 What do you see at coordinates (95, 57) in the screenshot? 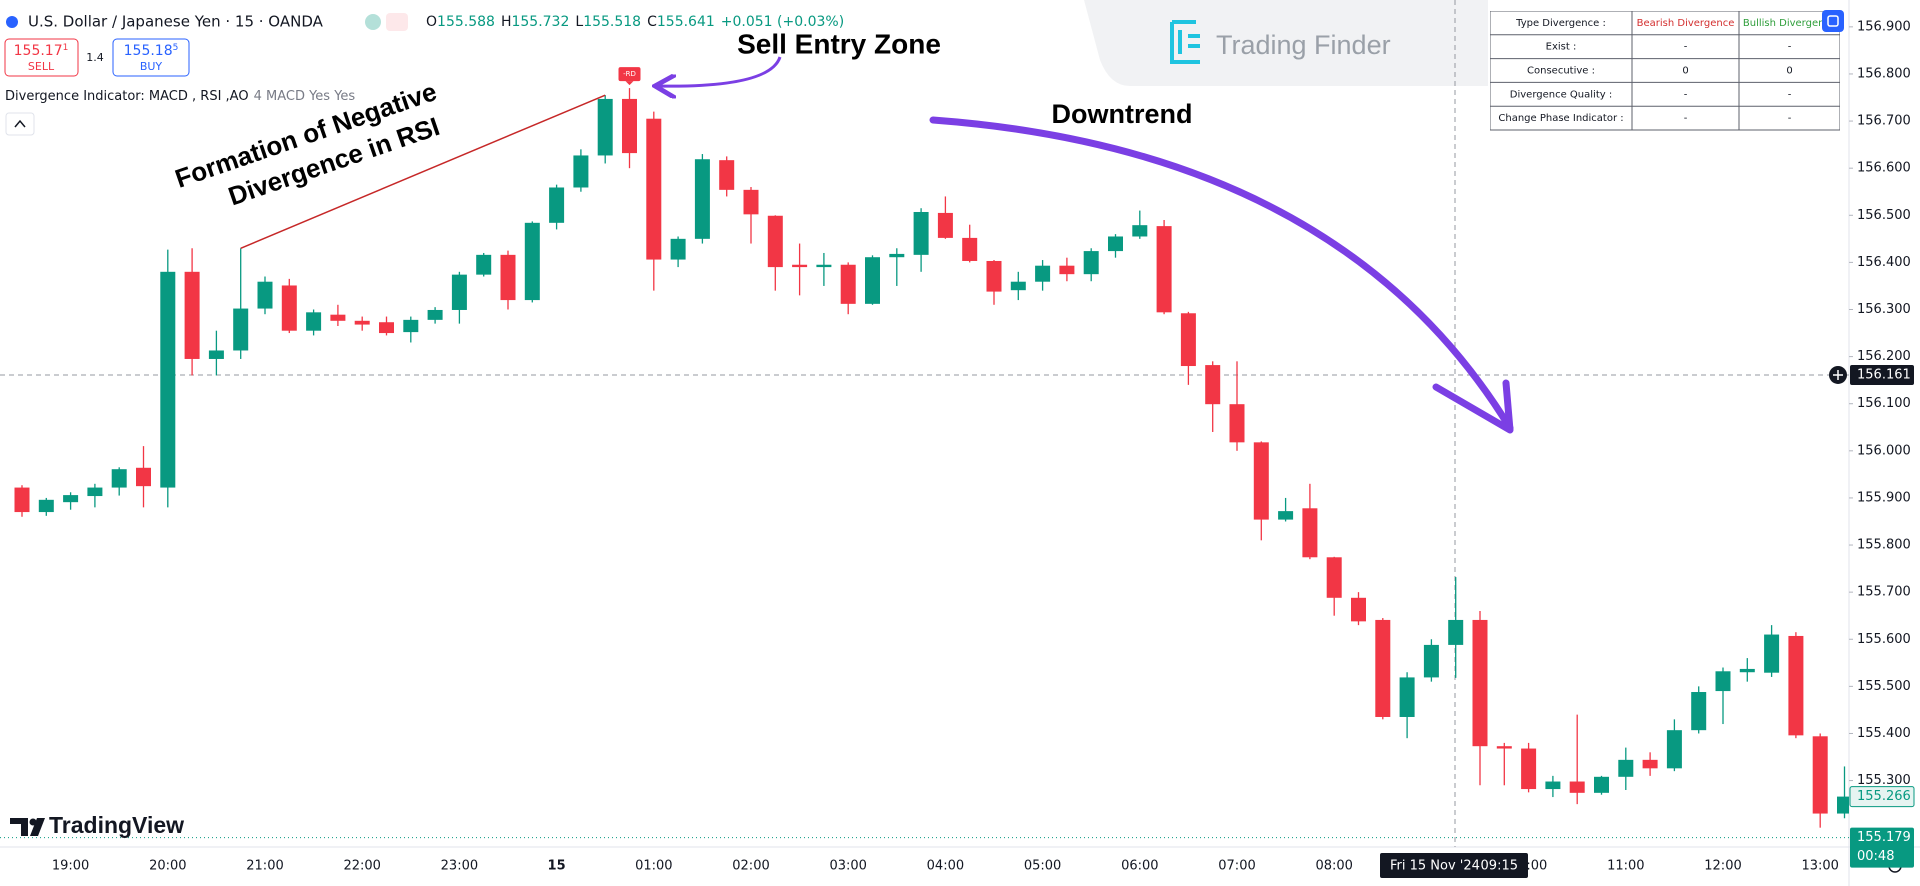
I see `spread: 1.4` at bounding box center [95, 57].